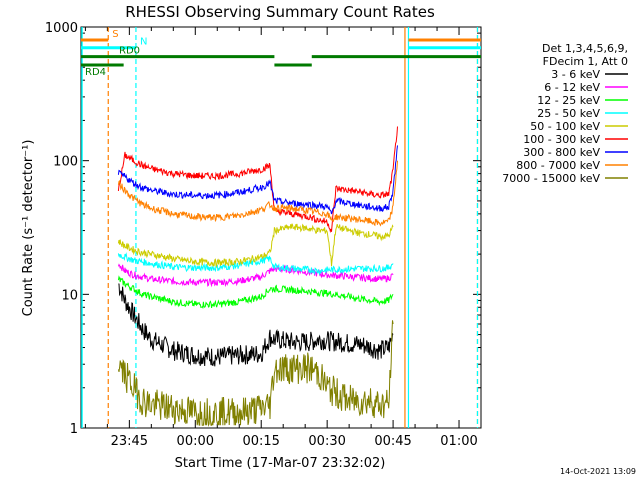 This screenshot has height=480, width=640. What do you see at coordinates (561, 152) in the screenshot?
I see `legend-entry-label: 300 - 800 keV` at bounding box center [561, 152].